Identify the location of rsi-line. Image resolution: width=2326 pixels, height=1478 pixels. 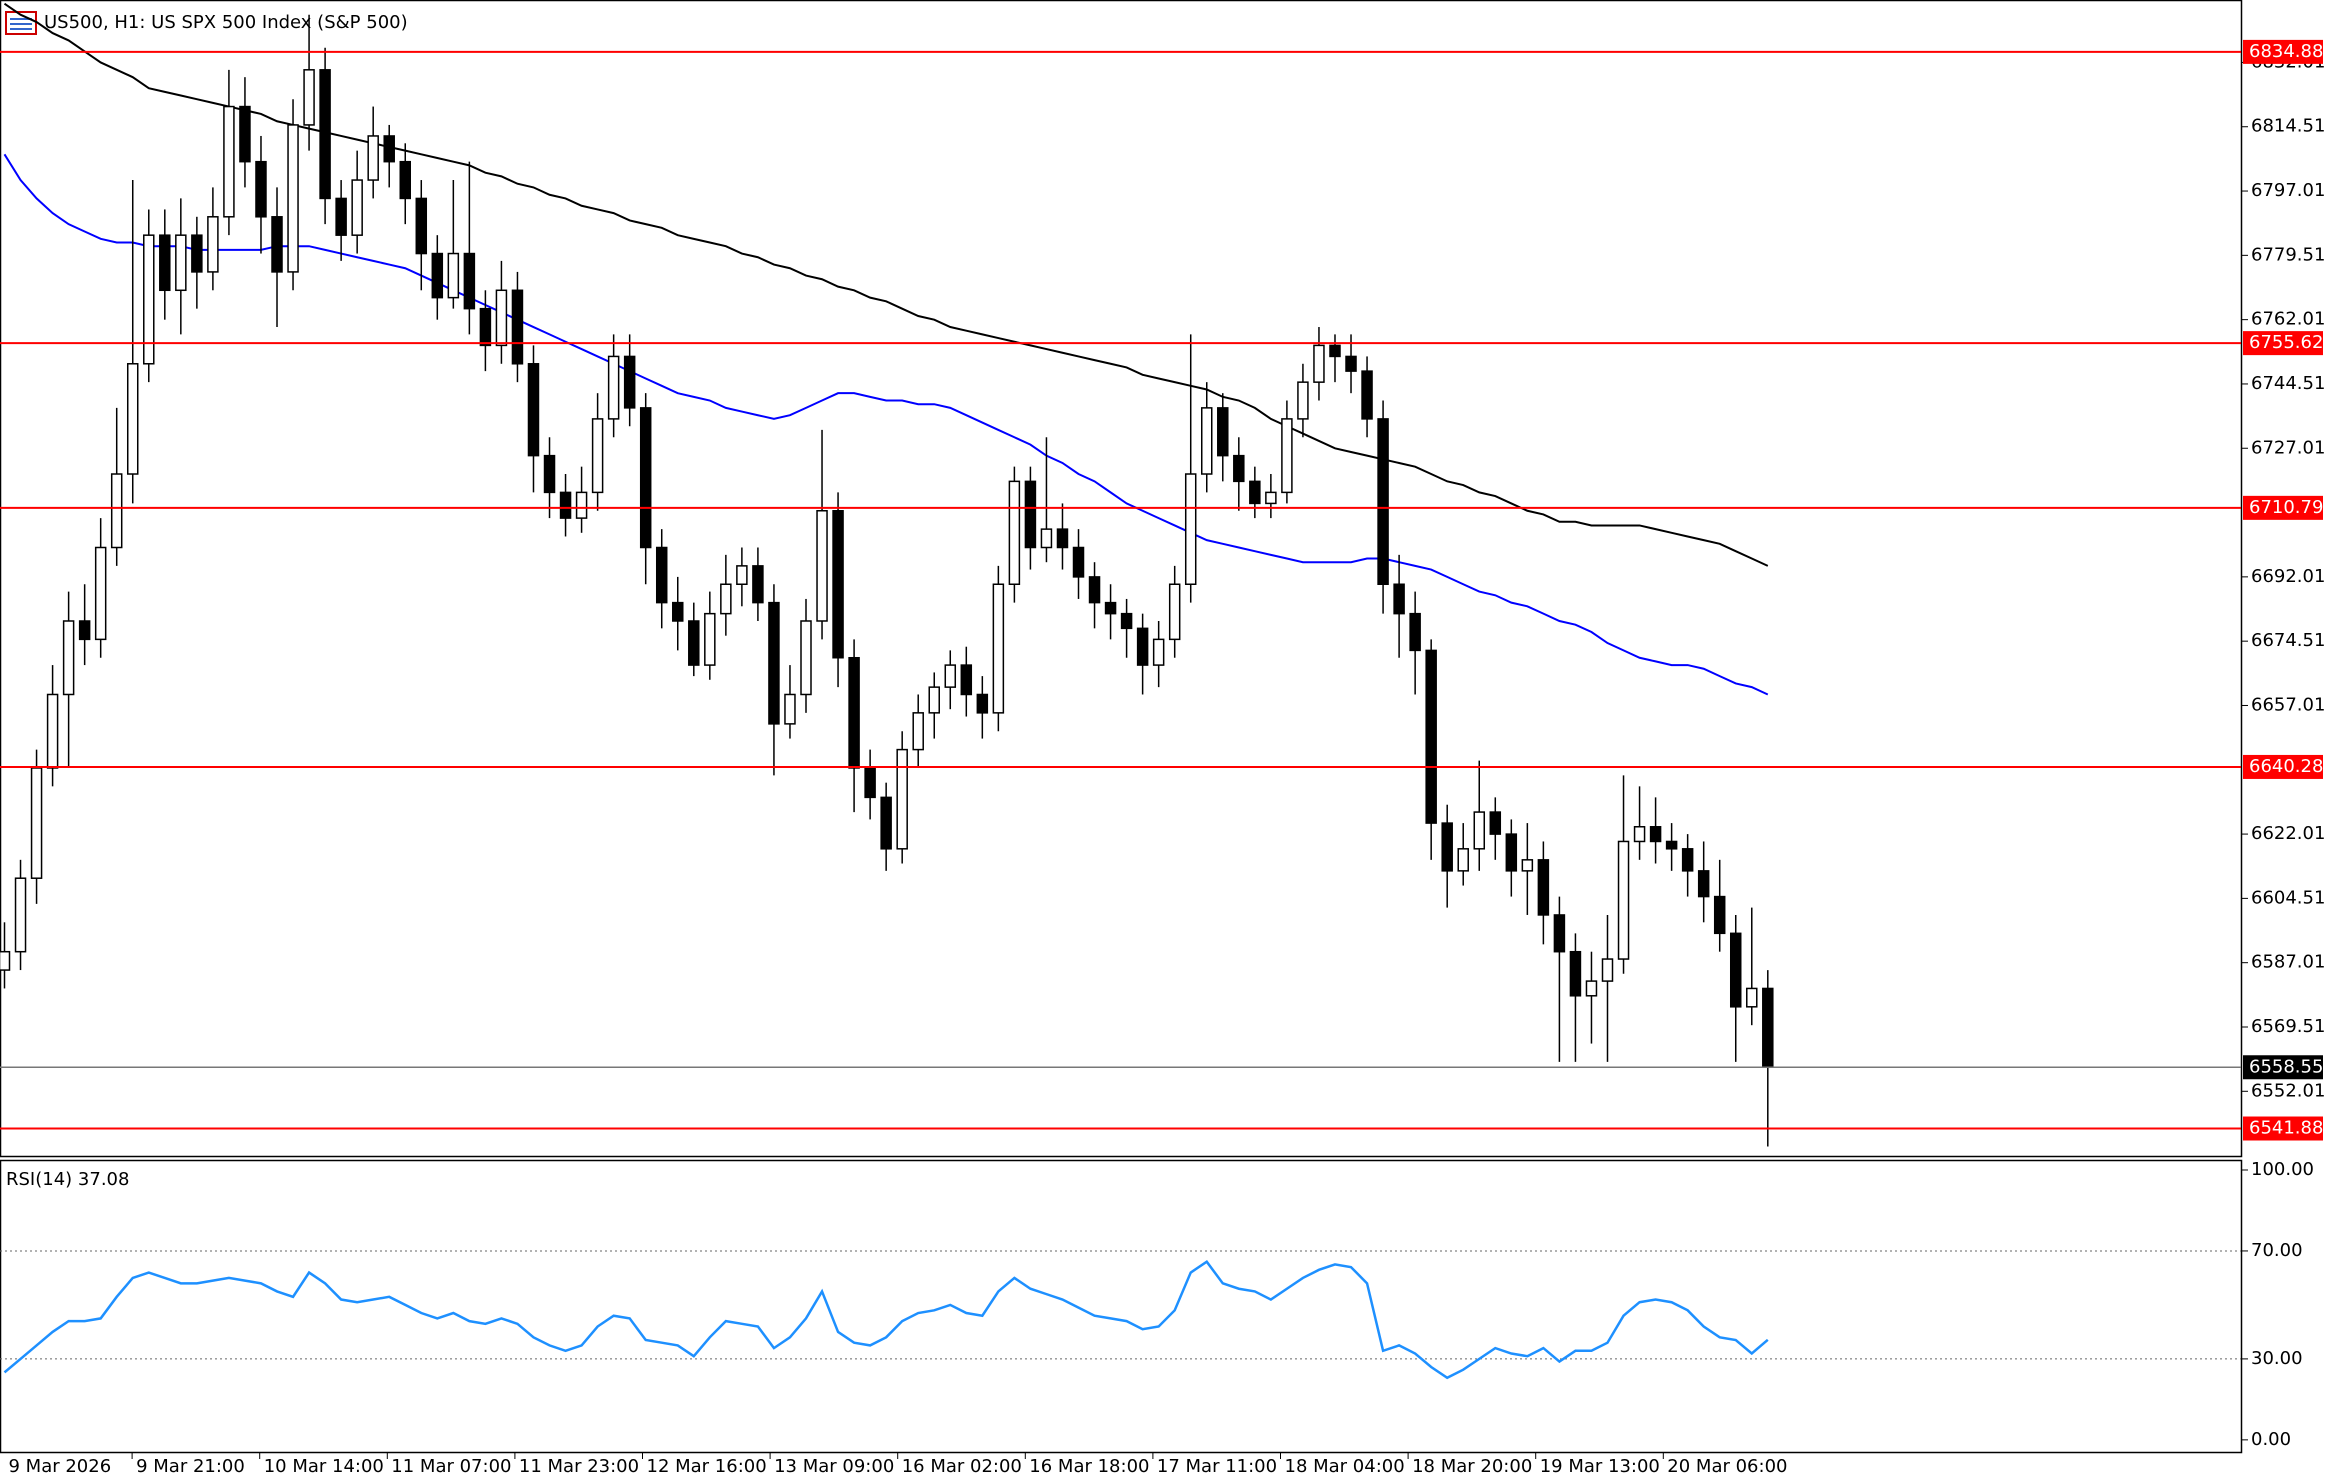
(886, 1320).